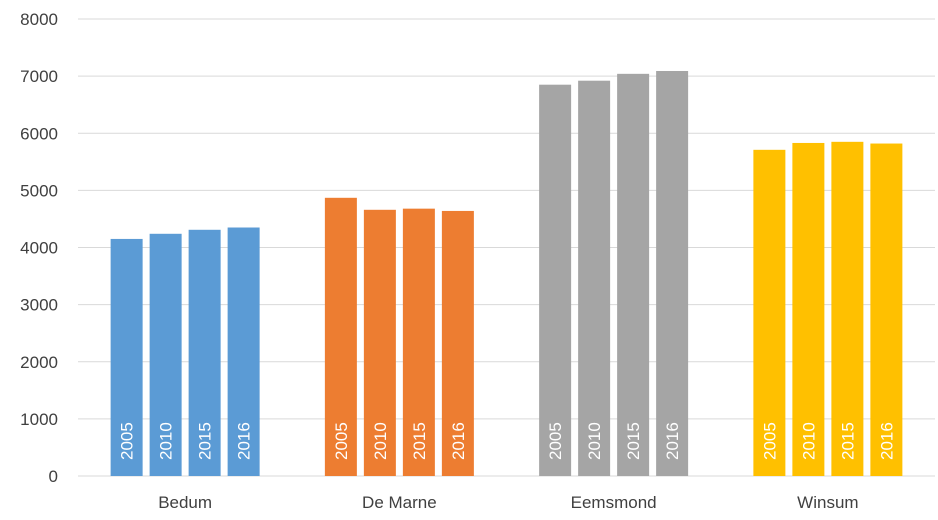 This screenshot has height=520, width=938. I want to click on y-tick-label: 4000, so click(39, 248).